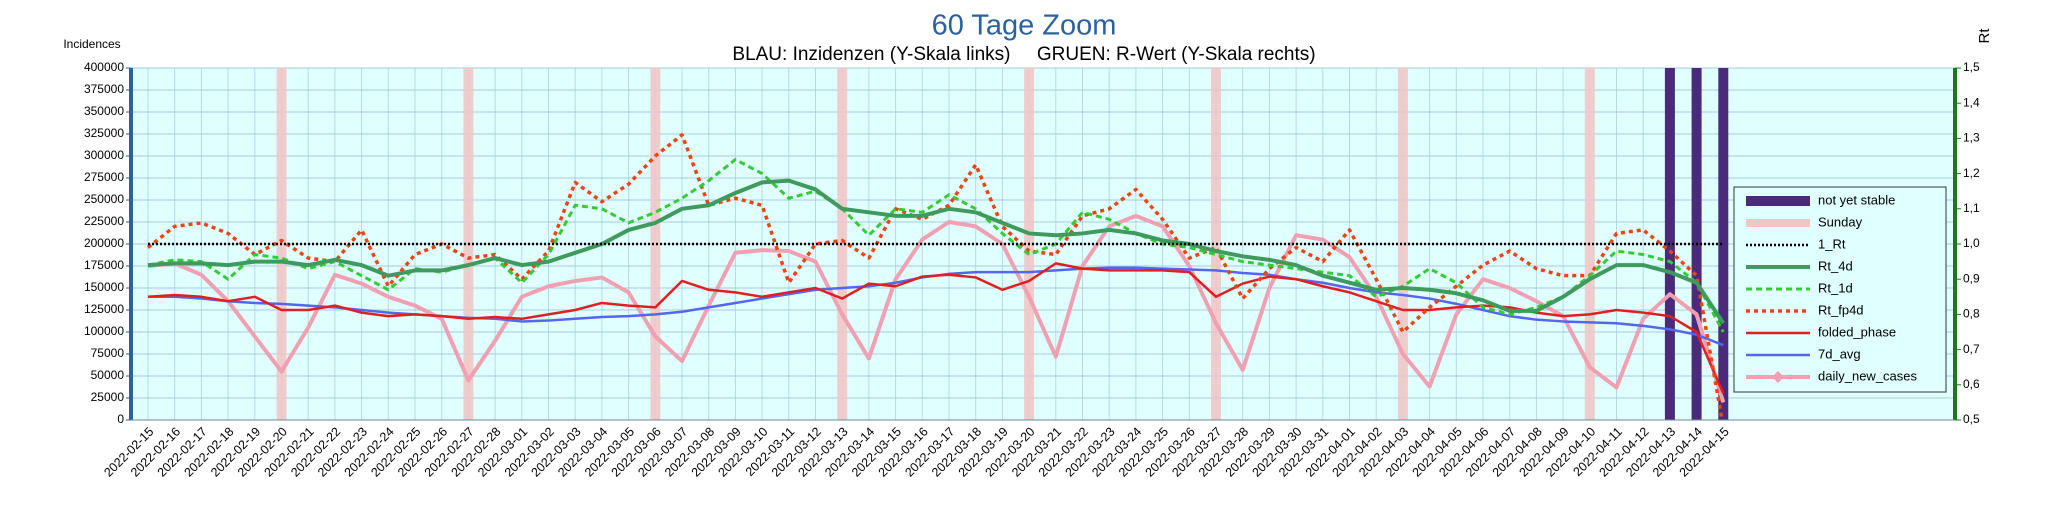  Describe the element at coordinates (1839, 353) in the screenshot. I see `legend-label: 7d_avg` at that location.